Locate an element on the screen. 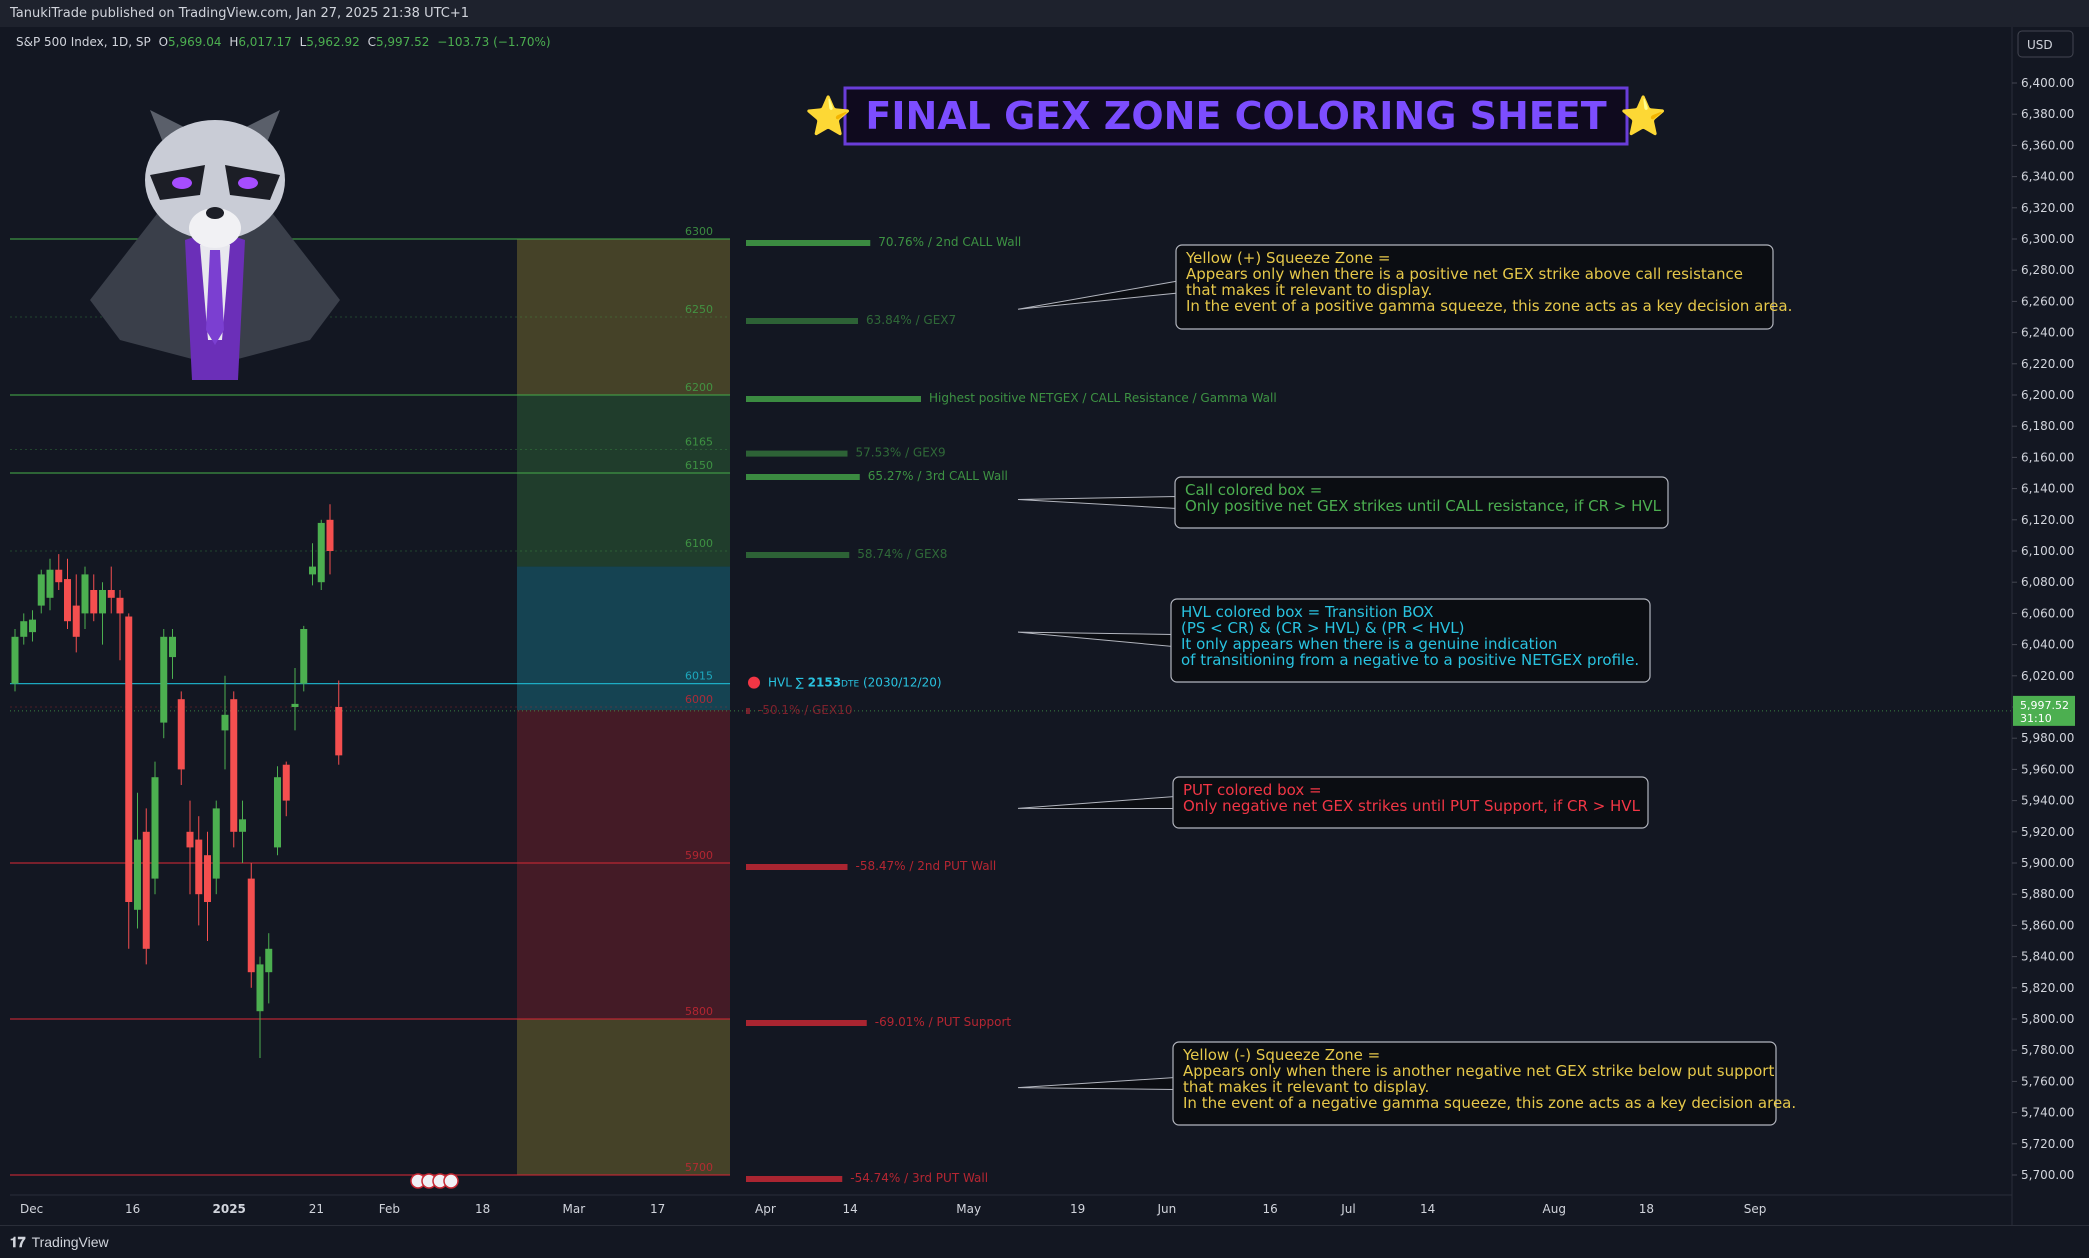 The width and height of the screenshot is (2089, 1258). legend-change: −103.73 (−1.70%) is located at coordinates (493, 42).